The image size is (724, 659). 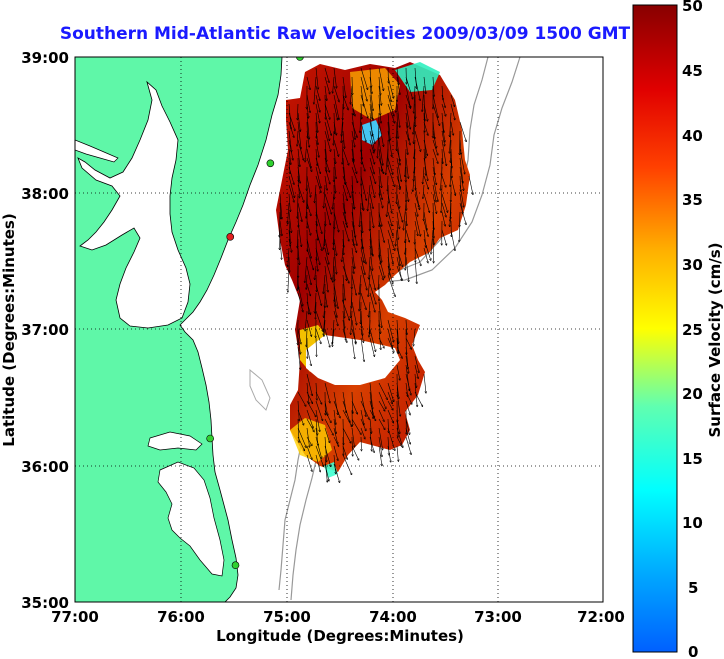 What do you see at coordinates (692, 523) in the screenshot?
I see `colorbar-tick-label: 10` at bounding box center [692, 523].